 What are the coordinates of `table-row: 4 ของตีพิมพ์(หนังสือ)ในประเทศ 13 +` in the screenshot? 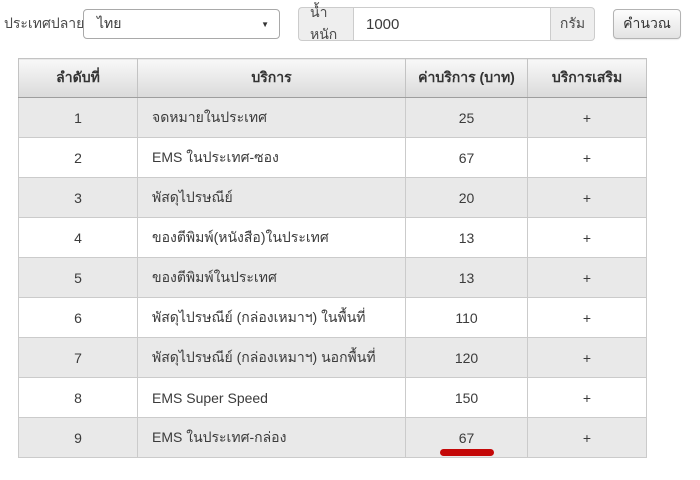 It's located at (332, 237).